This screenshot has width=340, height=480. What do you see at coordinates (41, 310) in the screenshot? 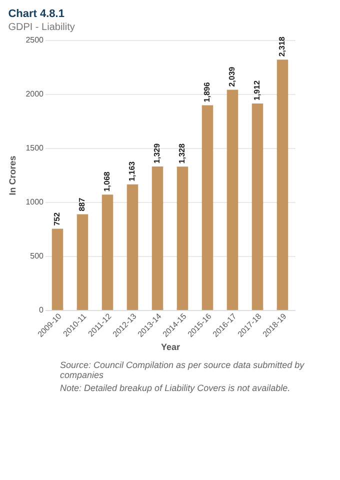
I see `y-tick-label: 0` at bounding box center [41, 310].